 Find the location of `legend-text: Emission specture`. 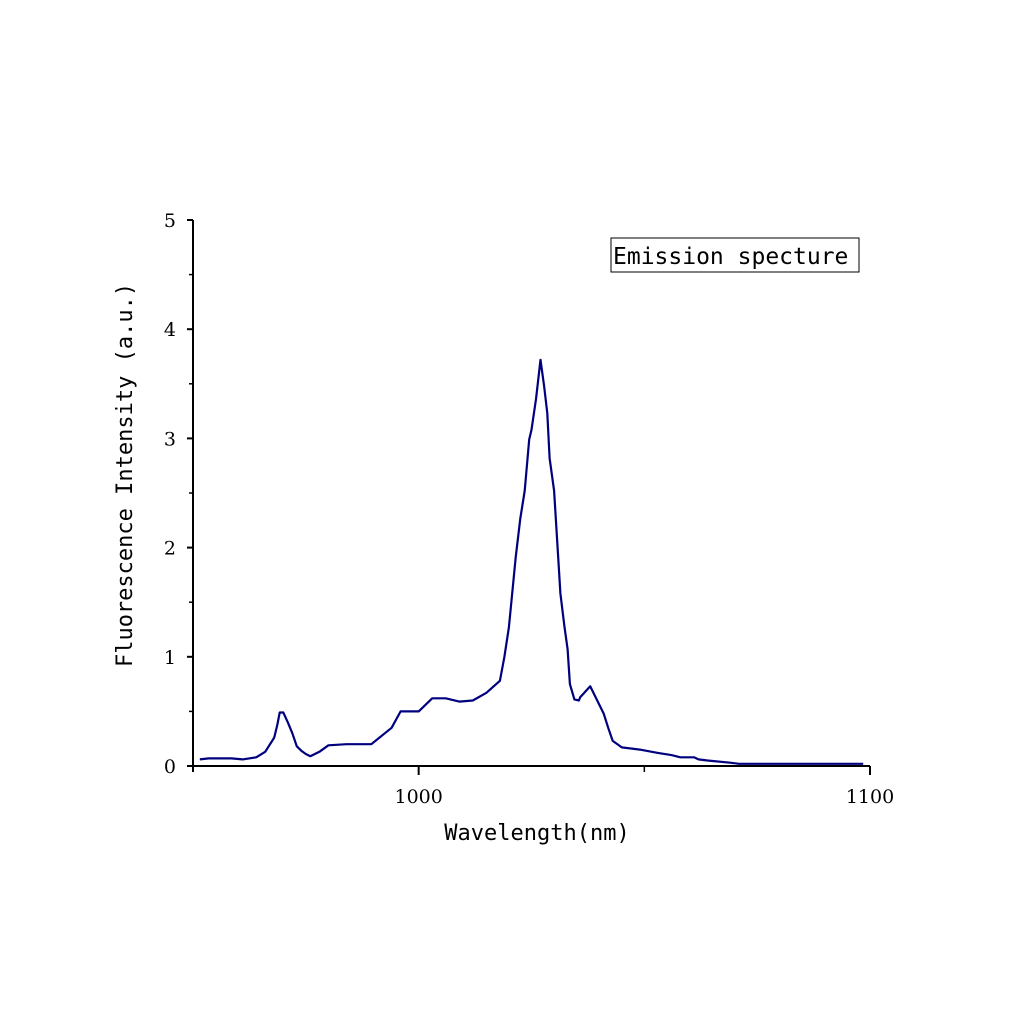

legend-text: Emission specture is located at coordinates (730, 257).